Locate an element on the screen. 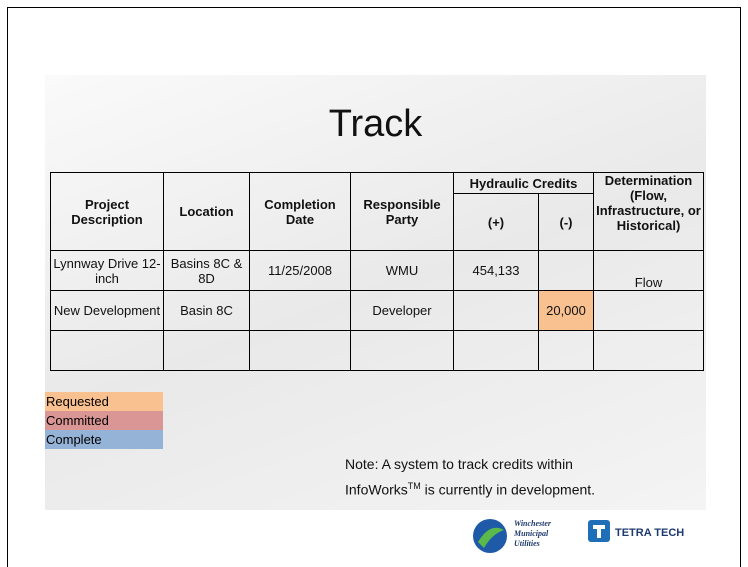 This screenshot has width=748, height=567. header: Completion Date is located at coordinates (300, 211).